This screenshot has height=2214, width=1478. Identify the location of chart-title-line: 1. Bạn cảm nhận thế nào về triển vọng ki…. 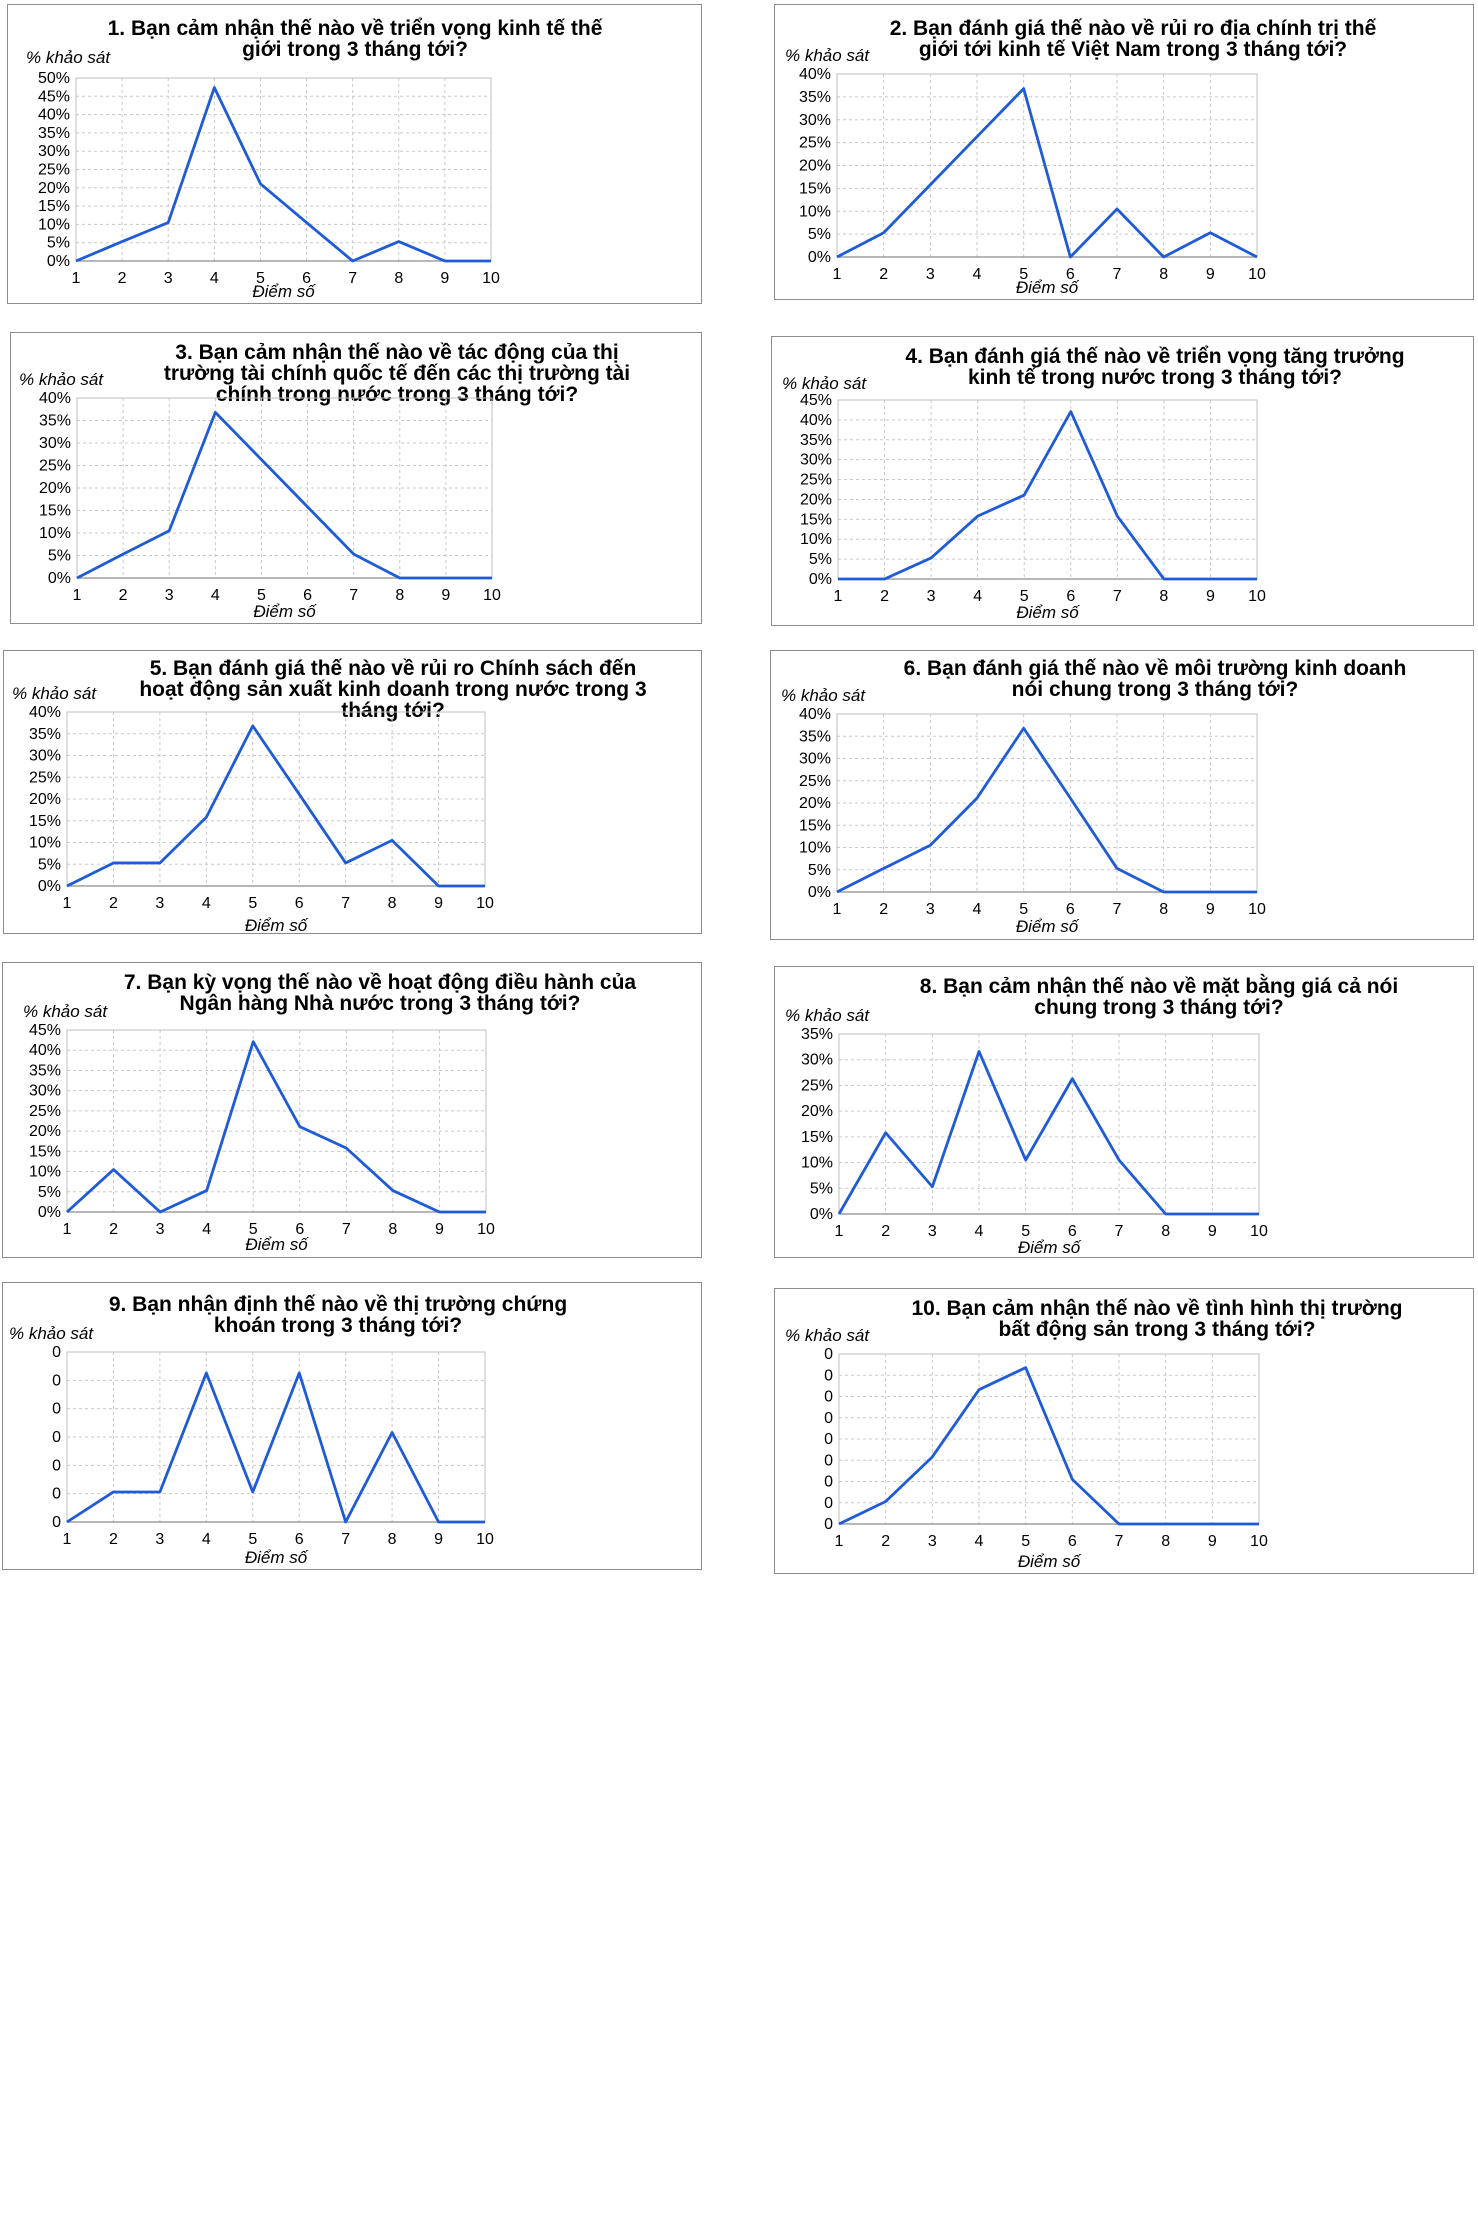
(355, 28).